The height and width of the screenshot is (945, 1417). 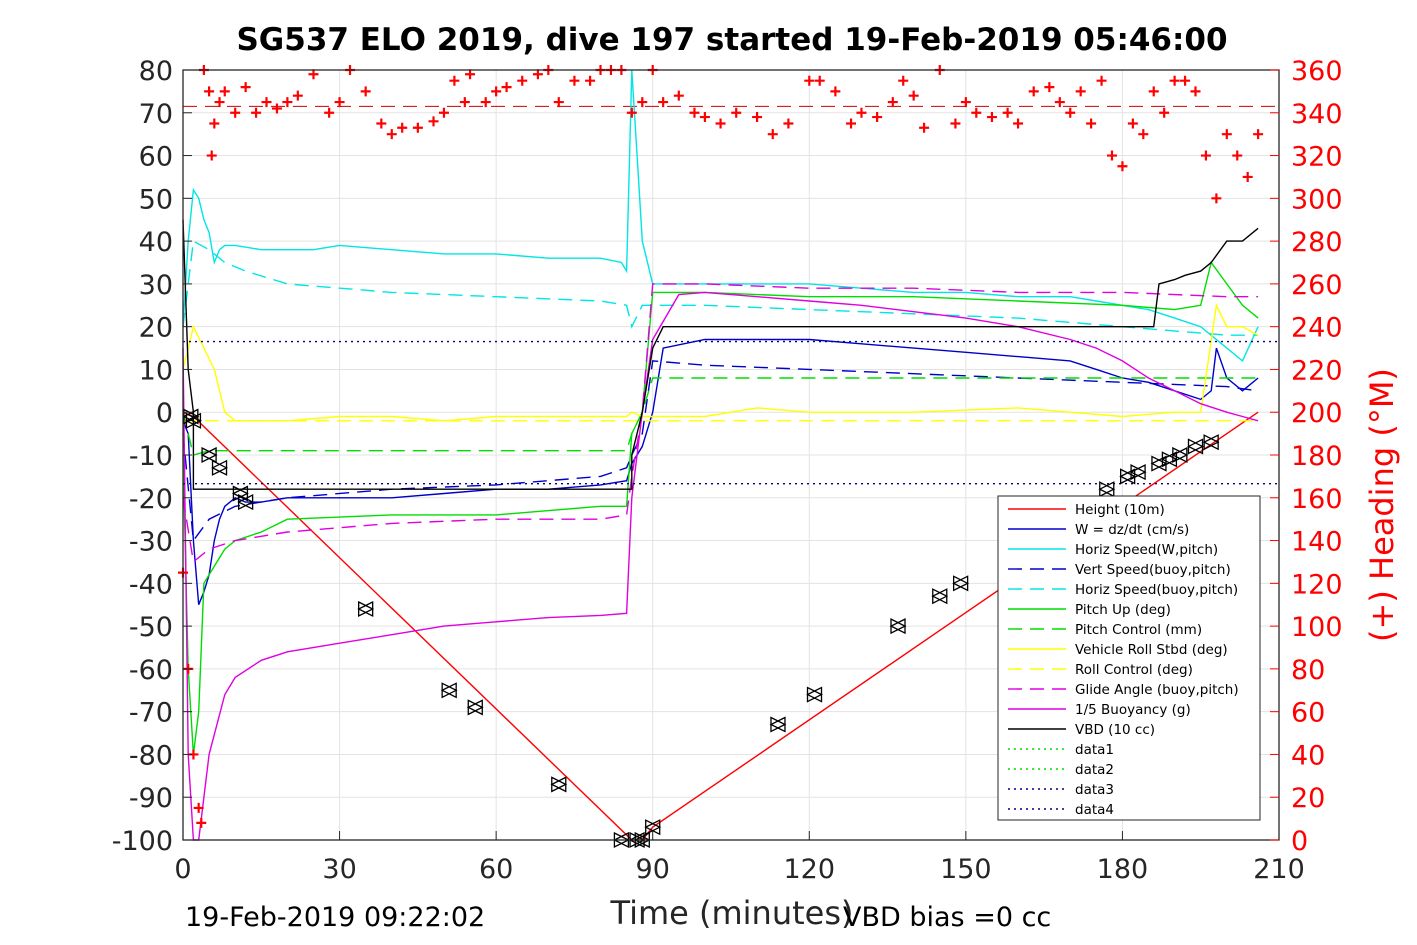 What do you see at coordinates (156, 199) in the screenshot?
I see `y-tick-label: 50` at bounding box center [156, 199].